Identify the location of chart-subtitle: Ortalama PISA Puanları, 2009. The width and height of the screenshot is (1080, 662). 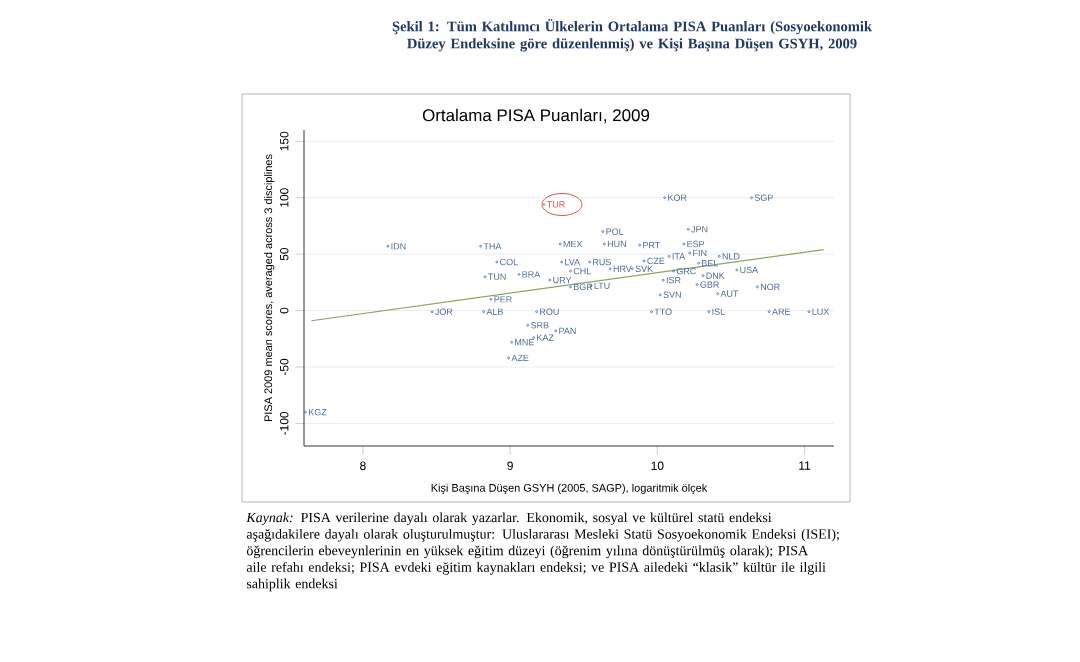
(536, 116).